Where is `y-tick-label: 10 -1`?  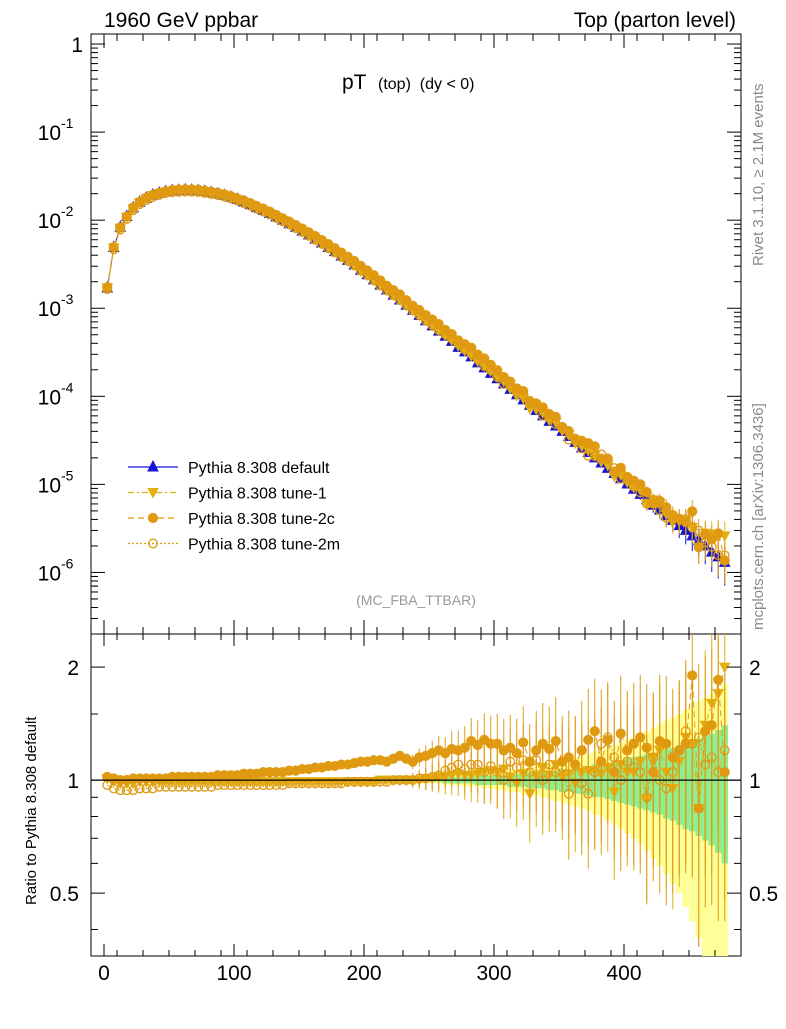
y-tick-label: 10 -1 is located at coordinates (56, 130).